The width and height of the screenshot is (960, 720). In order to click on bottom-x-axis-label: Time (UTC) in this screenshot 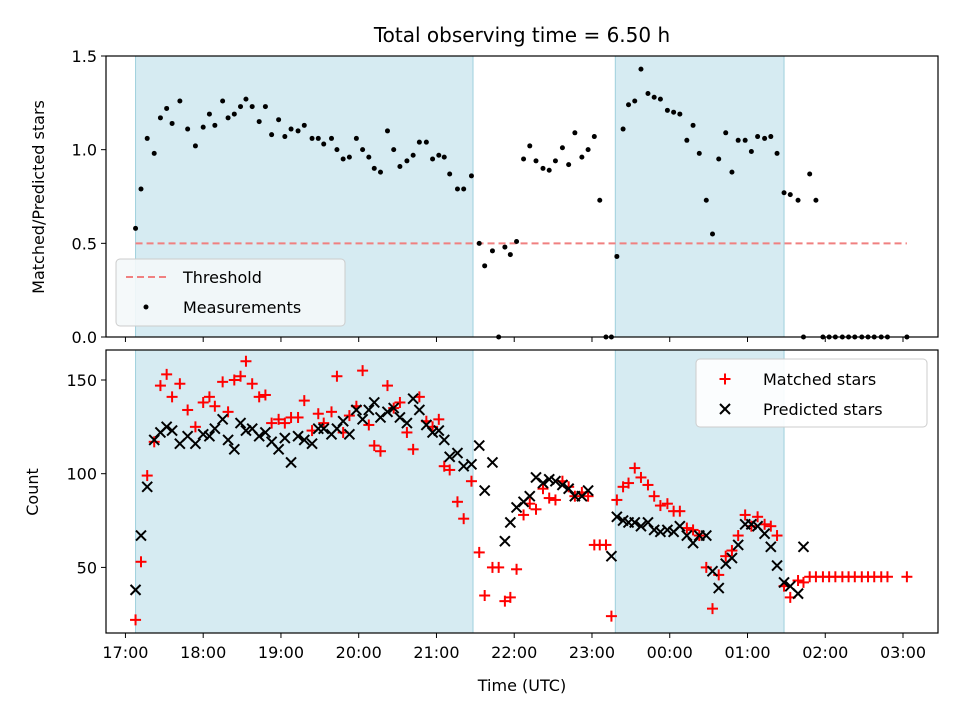, I will do `click(521, 685)`.